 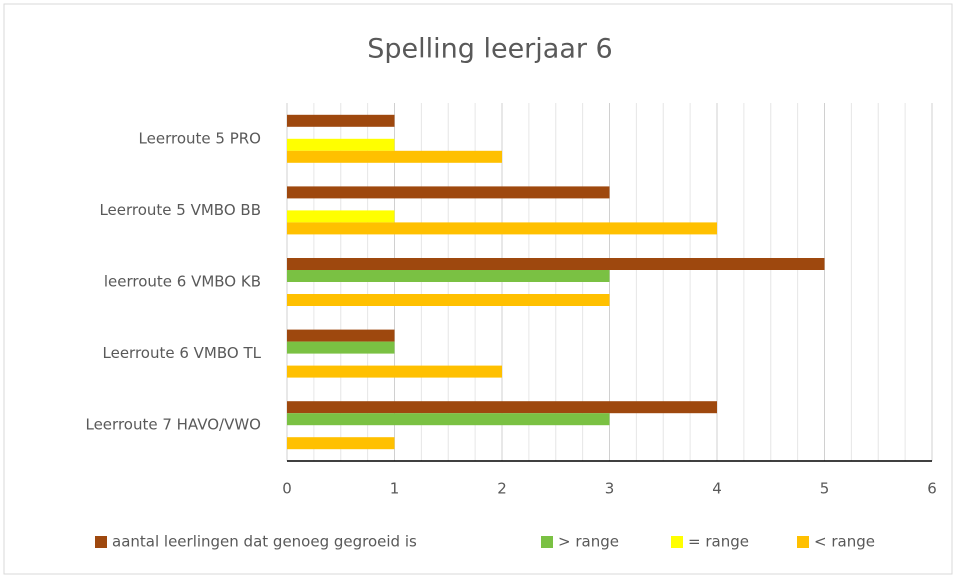 What do you see at coordinates (844, 542) in the screenshot?
I see `legend-label: < range` at bounding box center [844, 542].